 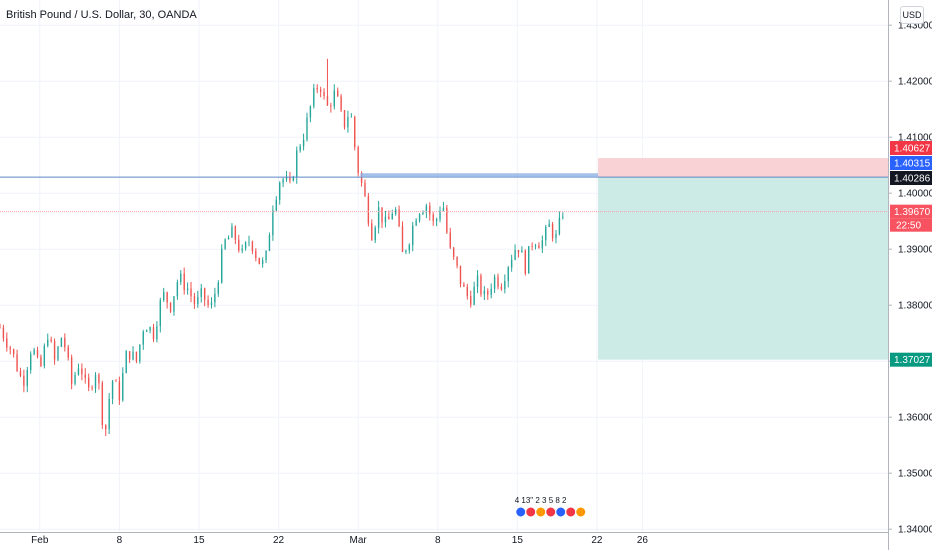 I want to click on price-tags: 1.40627 1.40315 1.40286 1.39670 1.37027 22:50, so click(x=911, y=254).